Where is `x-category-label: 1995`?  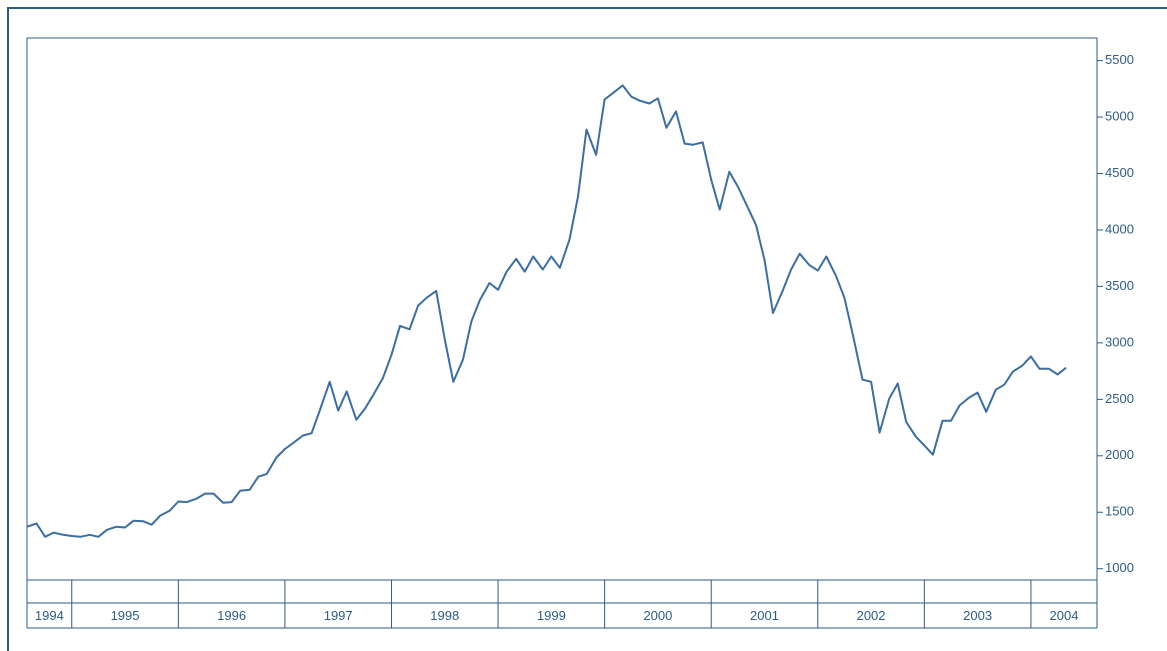
x-category-label: 1995 is located at coordinates (125, 615).